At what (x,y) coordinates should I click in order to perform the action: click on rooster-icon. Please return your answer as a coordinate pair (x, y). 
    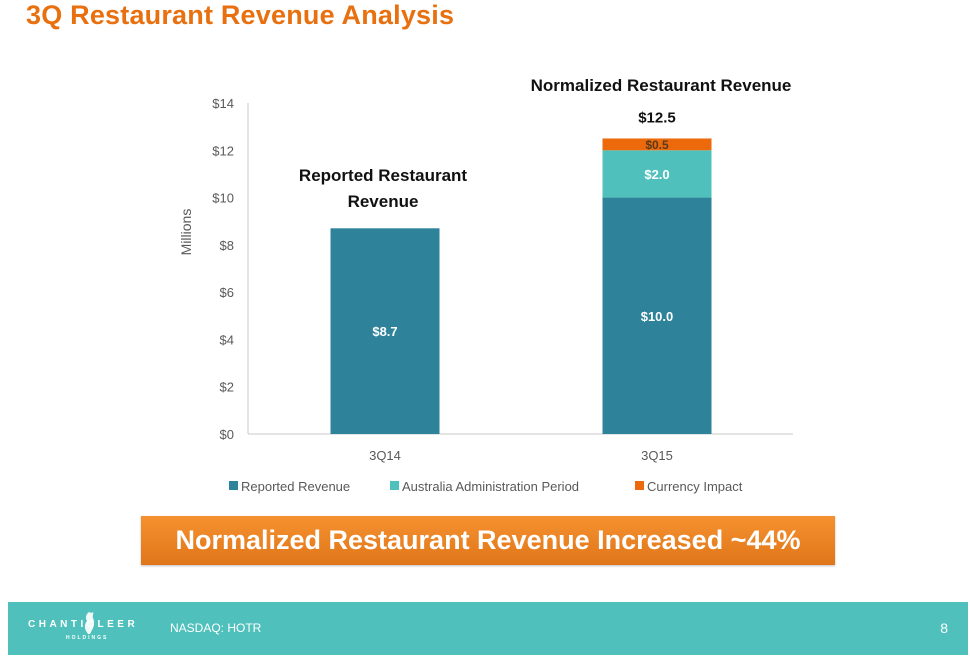
    Looking at the image, I should click on (89, 623).